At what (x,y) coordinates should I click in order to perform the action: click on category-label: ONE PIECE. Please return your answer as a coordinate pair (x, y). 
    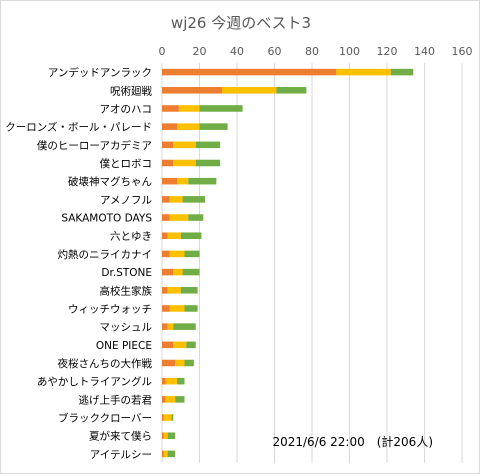
    Looking at the image, I should click on (124, 346).